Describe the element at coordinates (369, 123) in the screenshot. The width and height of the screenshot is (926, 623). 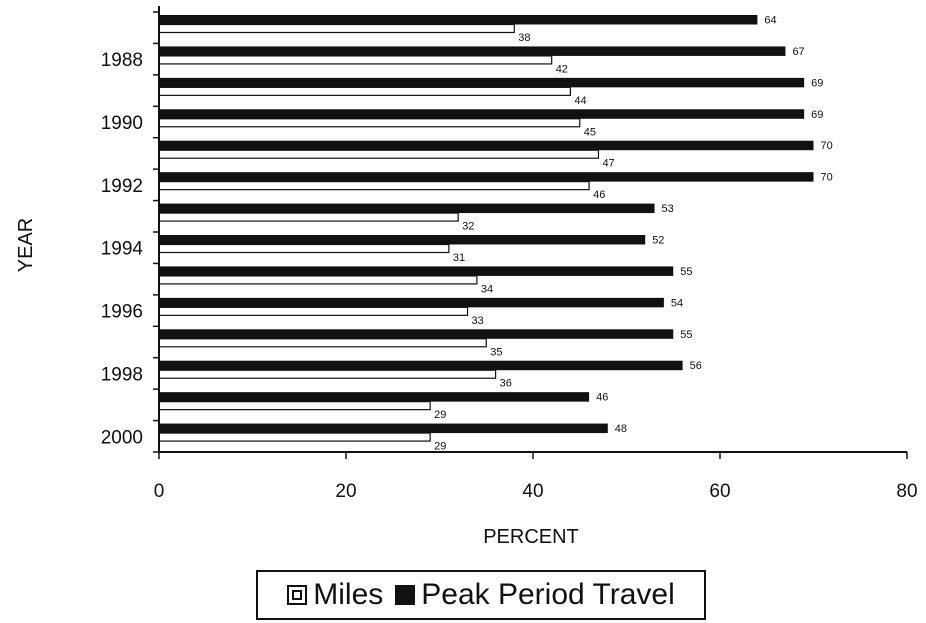
I see `bar-miles-1990` at that location.